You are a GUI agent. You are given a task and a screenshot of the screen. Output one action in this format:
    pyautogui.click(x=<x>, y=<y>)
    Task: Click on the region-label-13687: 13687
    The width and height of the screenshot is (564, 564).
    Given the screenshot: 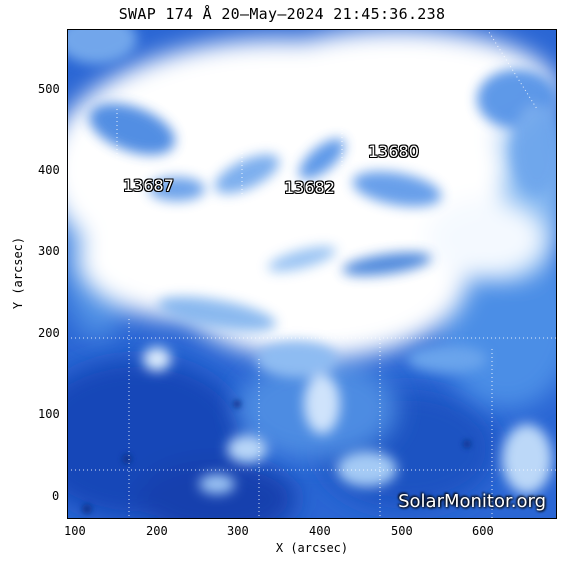 What is the action you would take?
    pyautogui.click(x=148, y=185)
    